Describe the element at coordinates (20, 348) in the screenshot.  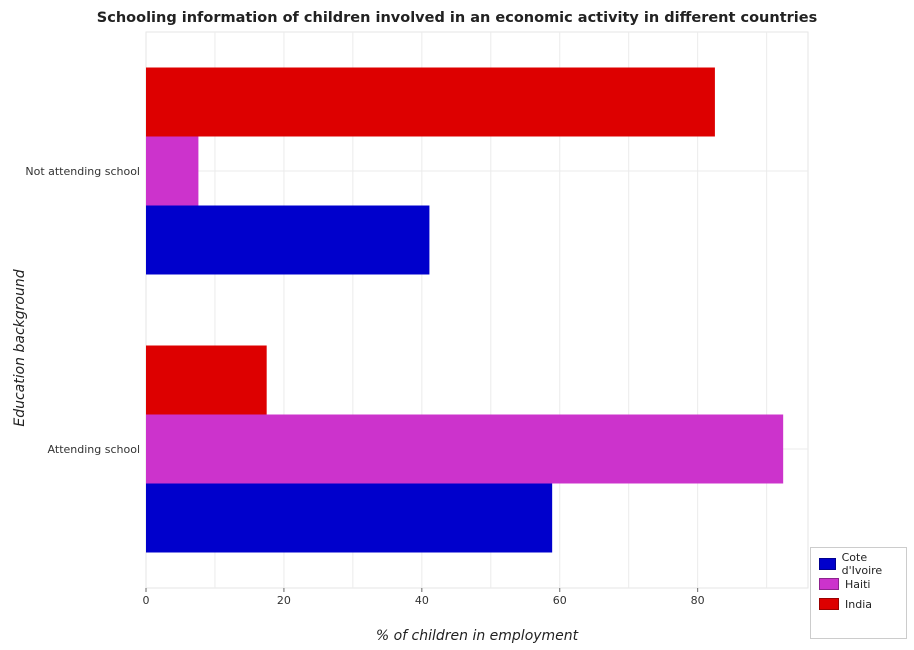
I see `y-axis-label: Education background` at that location.